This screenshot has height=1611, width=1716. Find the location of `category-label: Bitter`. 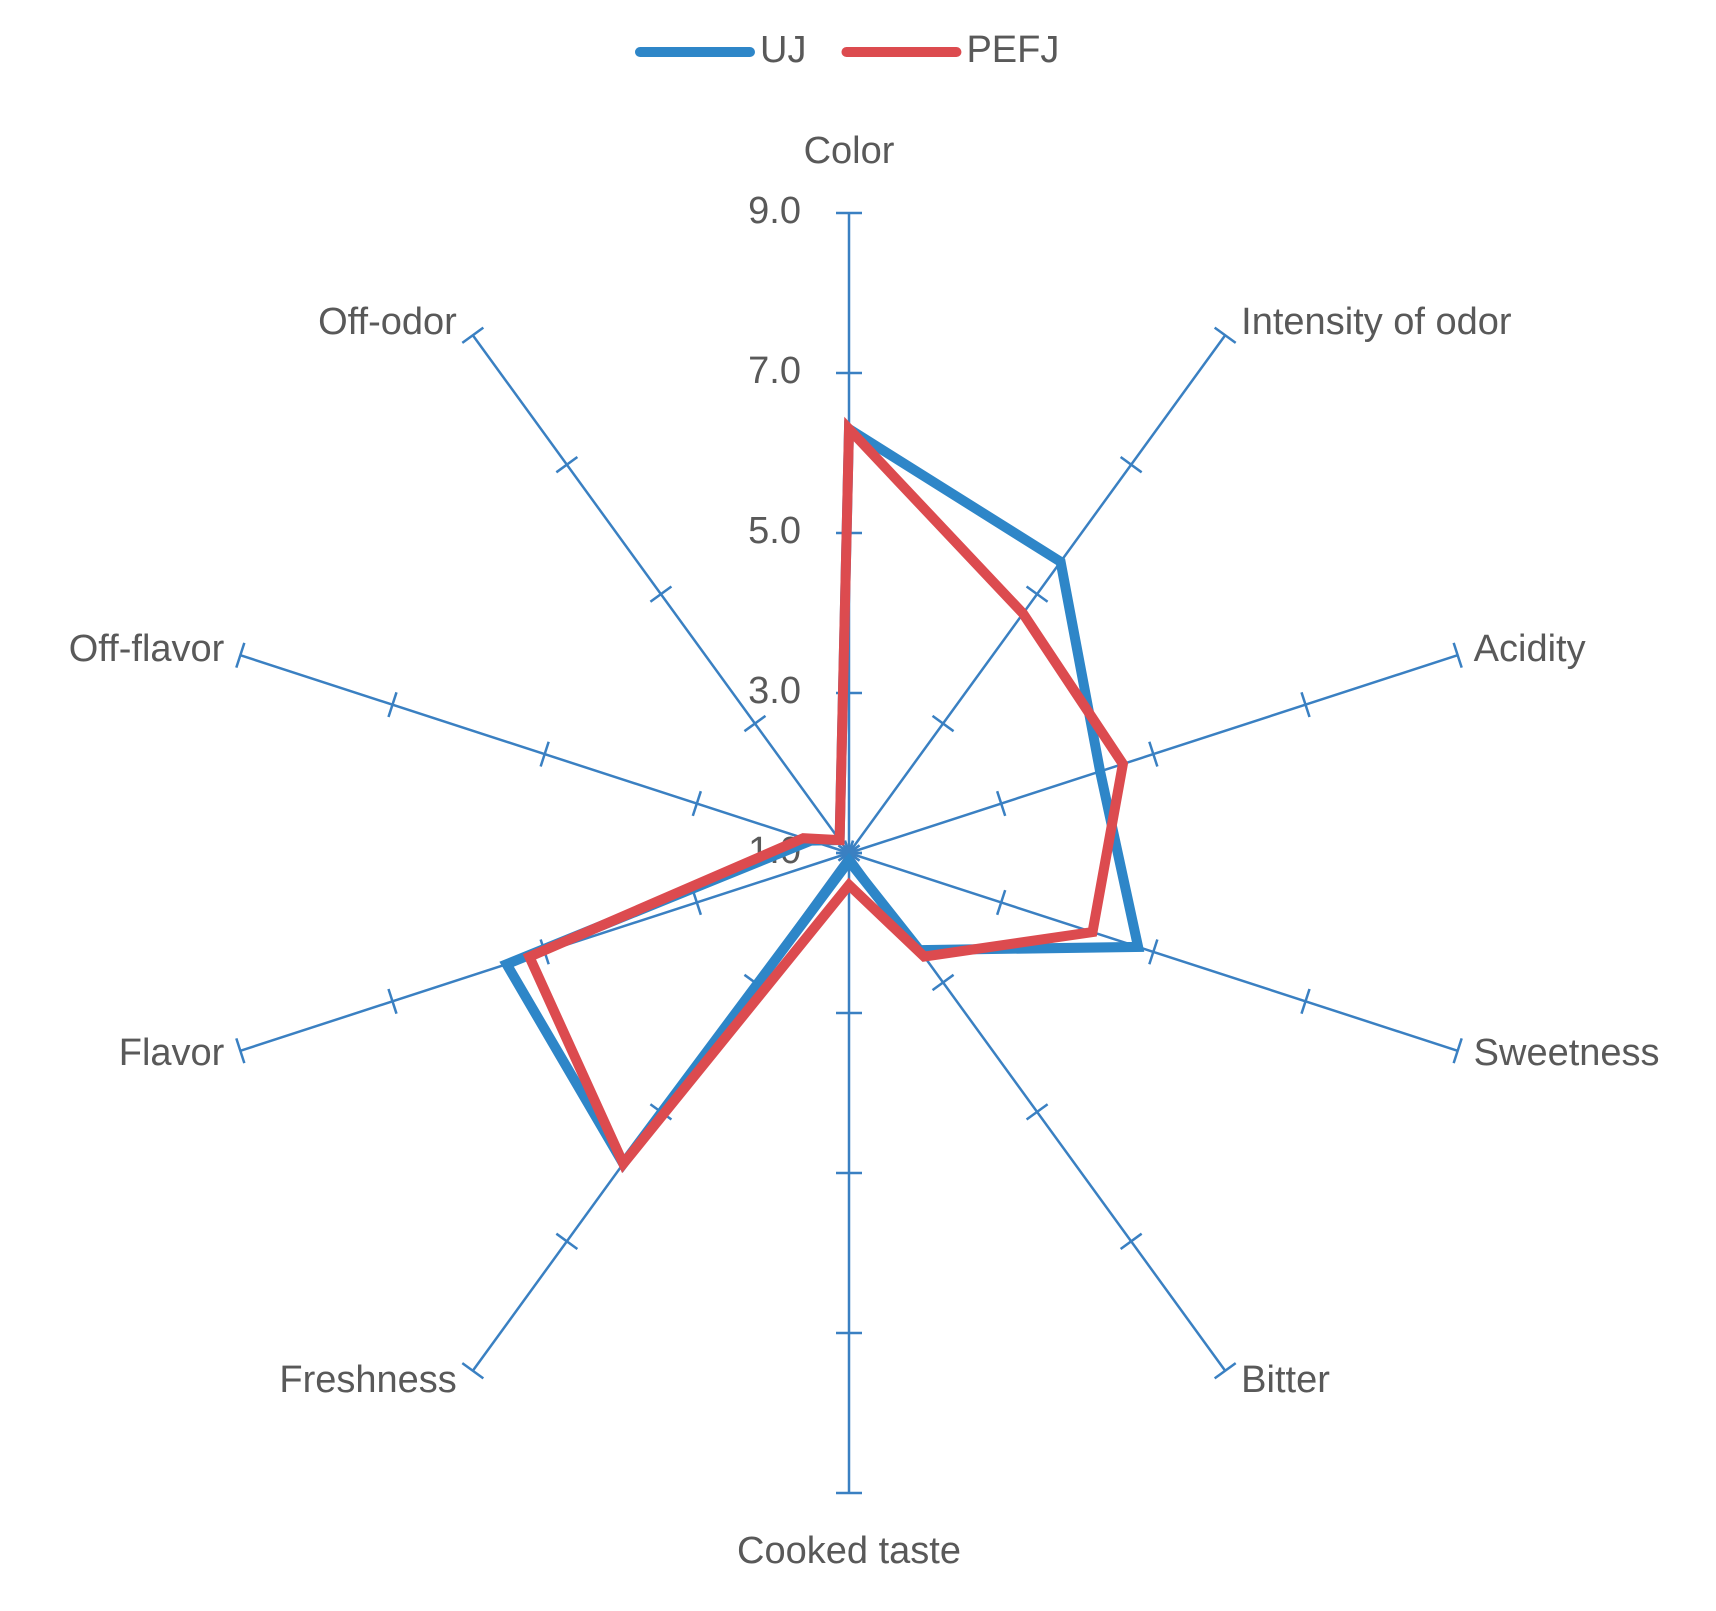

category-label: Bitter is located at coordinates (1285, 1380).